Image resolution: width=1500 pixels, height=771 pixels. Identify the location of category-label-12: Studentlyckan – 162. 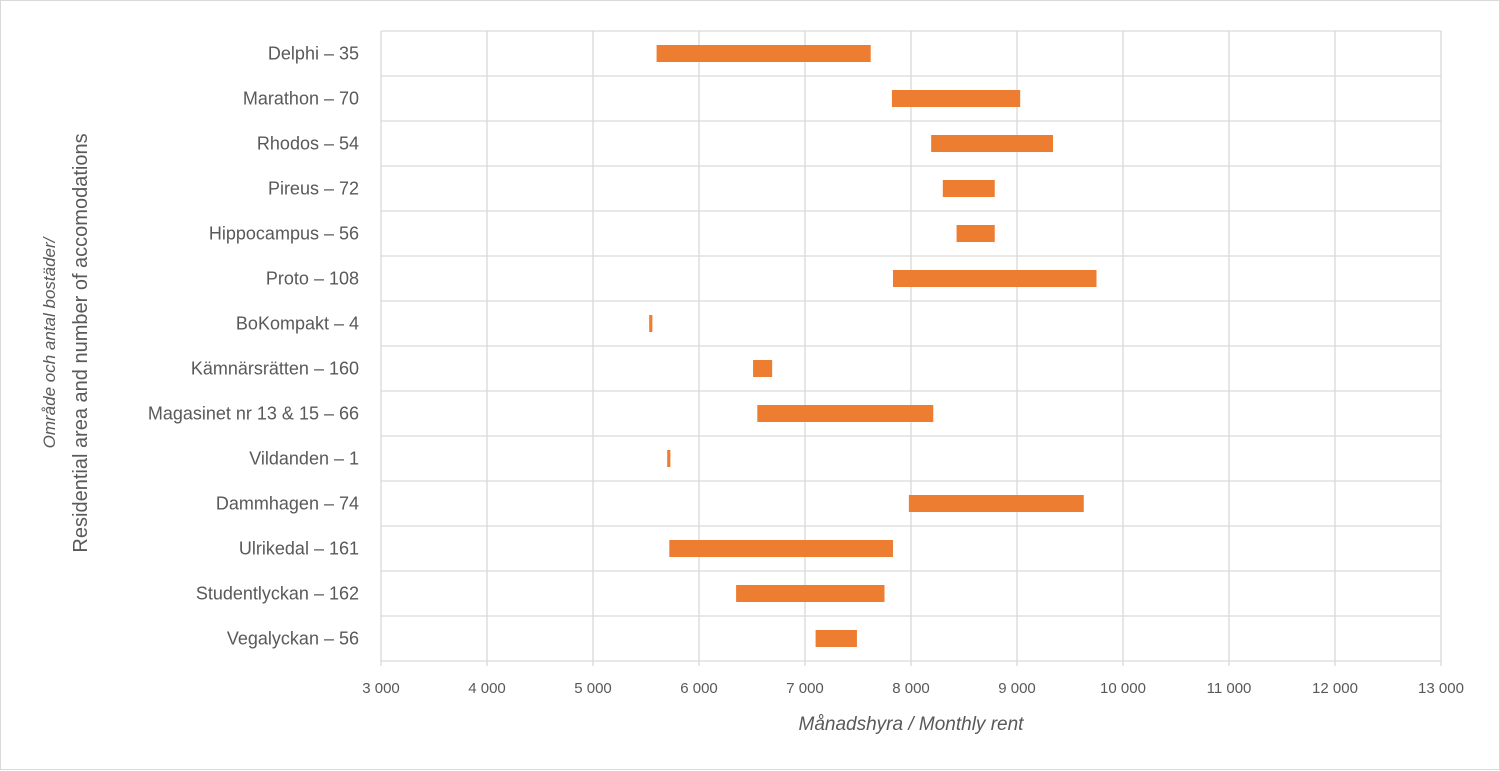
(277, 594).